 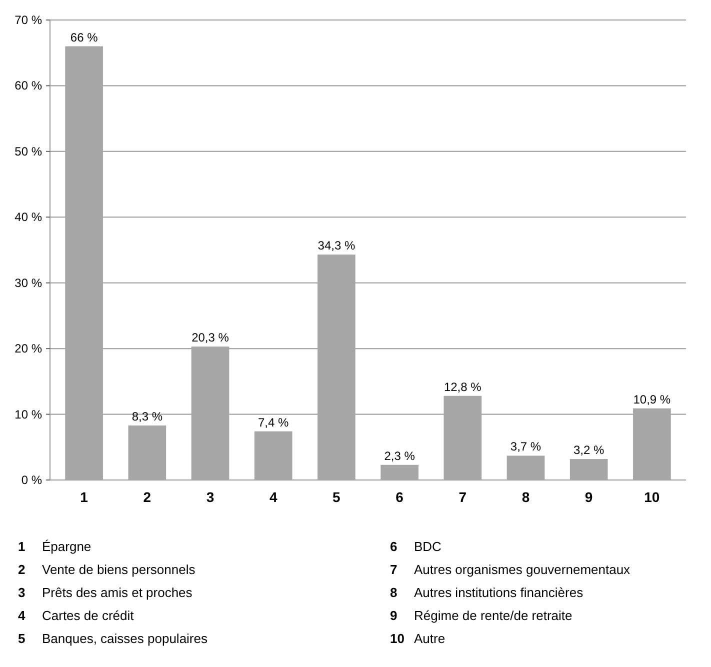 I want to click on y-tick-label: 70 %, so click(x=28, y=20).